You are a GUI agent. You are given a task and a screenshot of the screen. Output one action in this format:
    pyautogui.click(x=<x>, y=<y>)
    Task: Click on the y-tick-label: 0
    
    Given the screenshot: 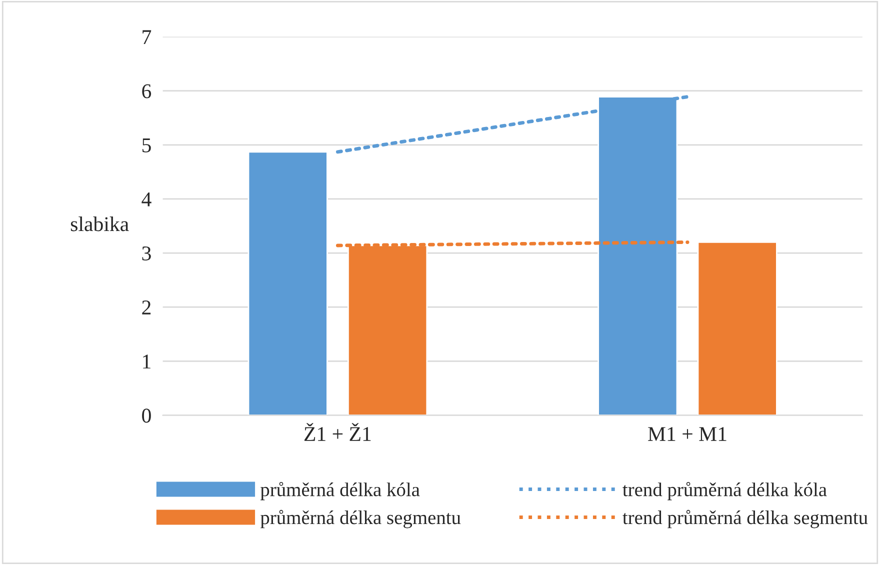 What is the action you would take?
    pyautogui.click(x=146, y=415)
    